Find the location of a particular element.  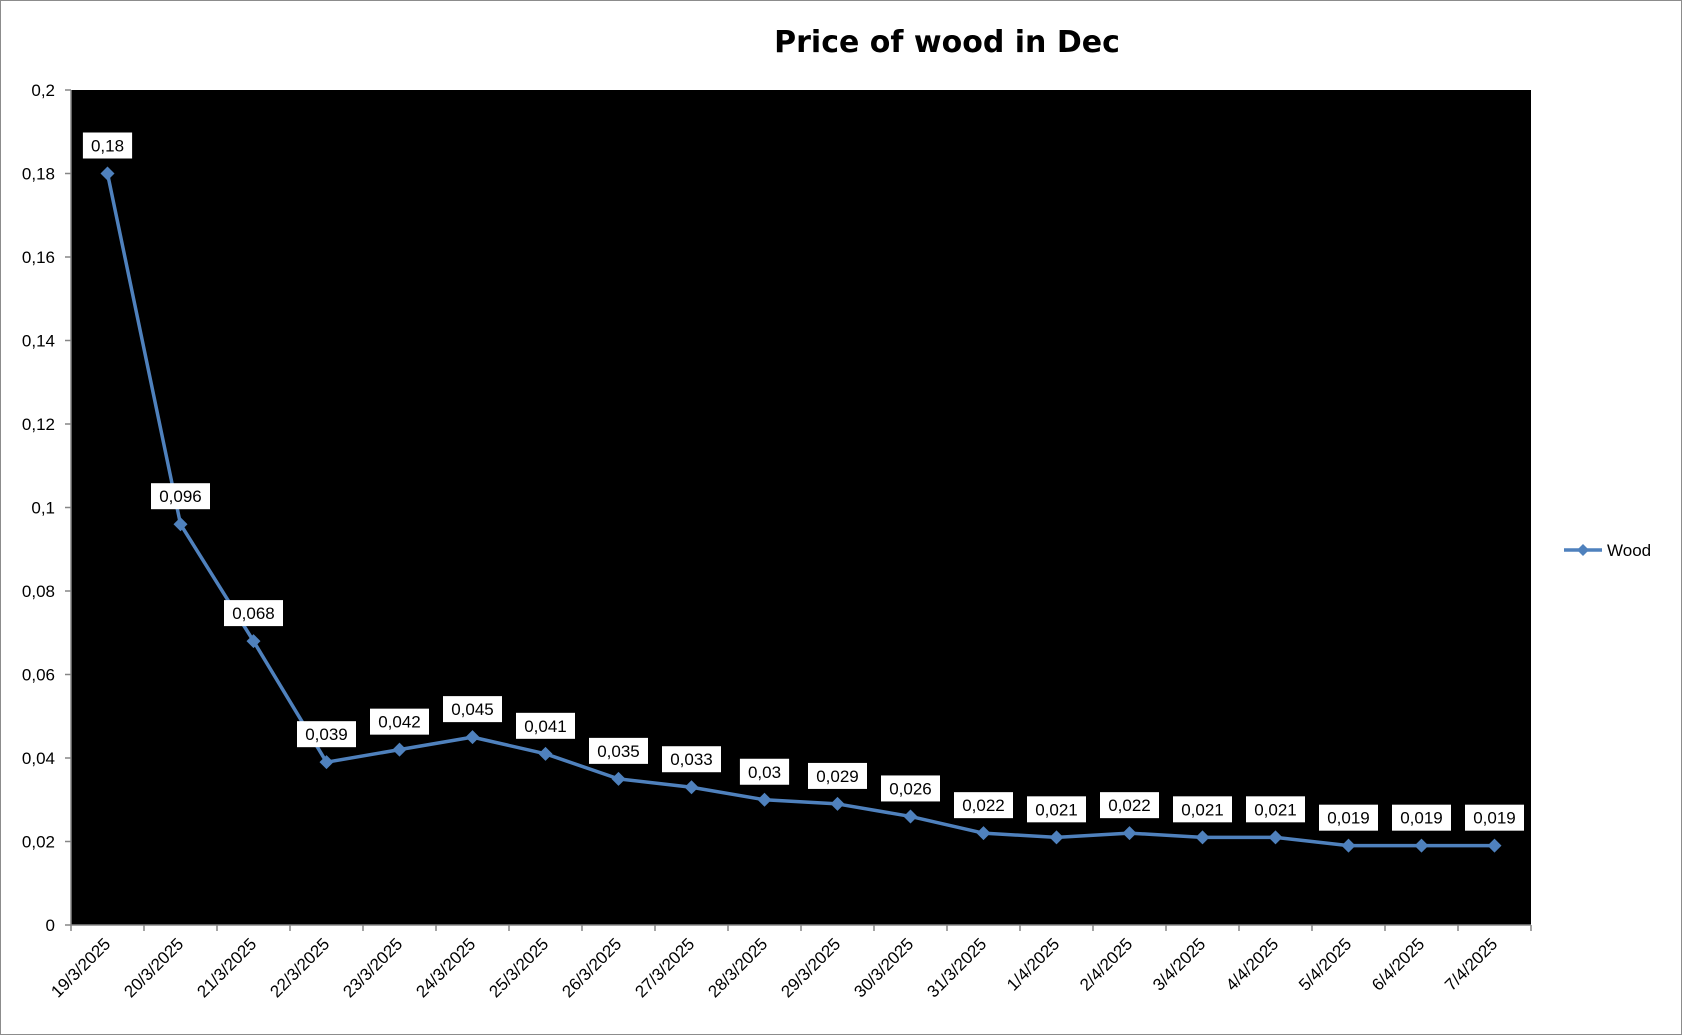

data-label: 0,096 is located at coordinates (180, 496).